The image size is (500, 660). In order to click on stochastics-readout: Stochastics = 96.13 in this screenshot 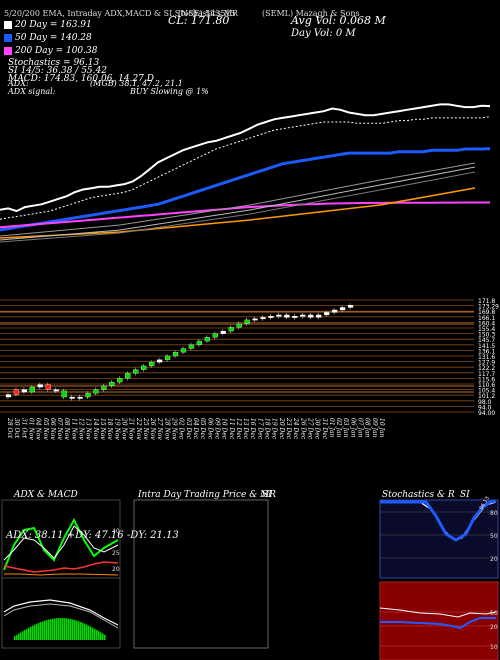, I will do `click(54, 63)`.